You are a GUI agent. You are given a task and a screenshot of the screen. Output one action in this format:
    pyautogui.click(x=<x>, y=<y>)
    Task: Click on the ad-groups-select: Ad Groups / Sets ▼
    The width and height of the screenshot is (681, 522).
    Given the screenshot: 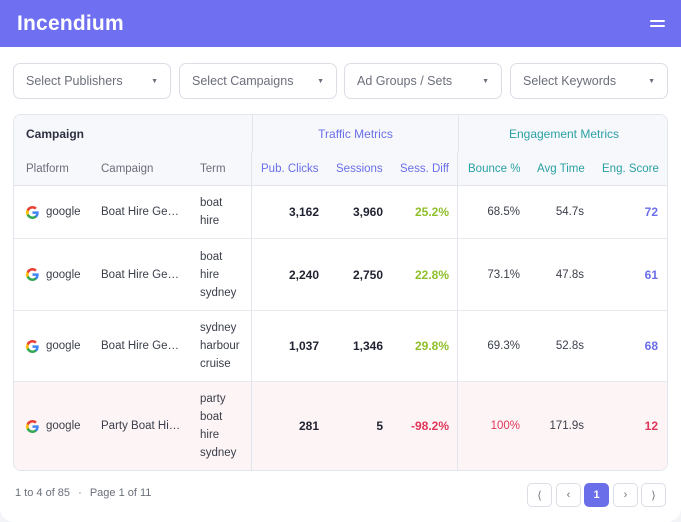 What is the action you would take?
    pyautogui.click(x=423, y=81)
    